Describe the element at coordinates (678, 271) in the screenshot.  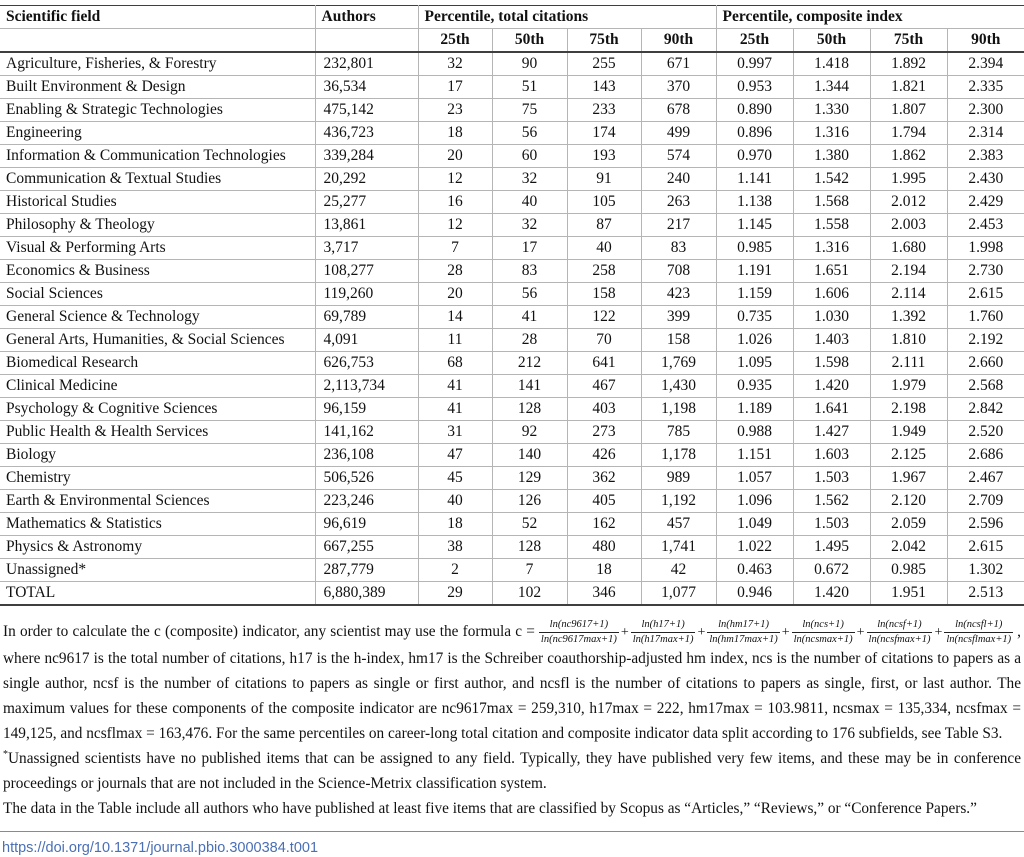
I see `citation-percentile-cell: 708` at that location.